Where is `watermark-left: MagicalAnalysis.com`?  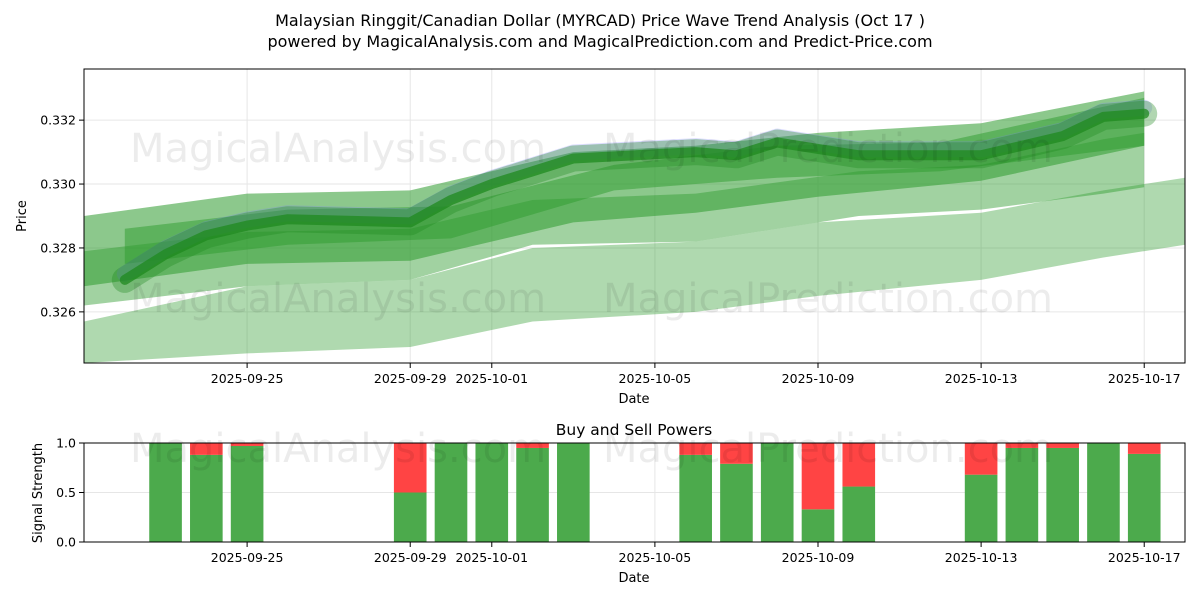
watermark-left: MagicalAnalysis.com is located at coordinates (338, 149).